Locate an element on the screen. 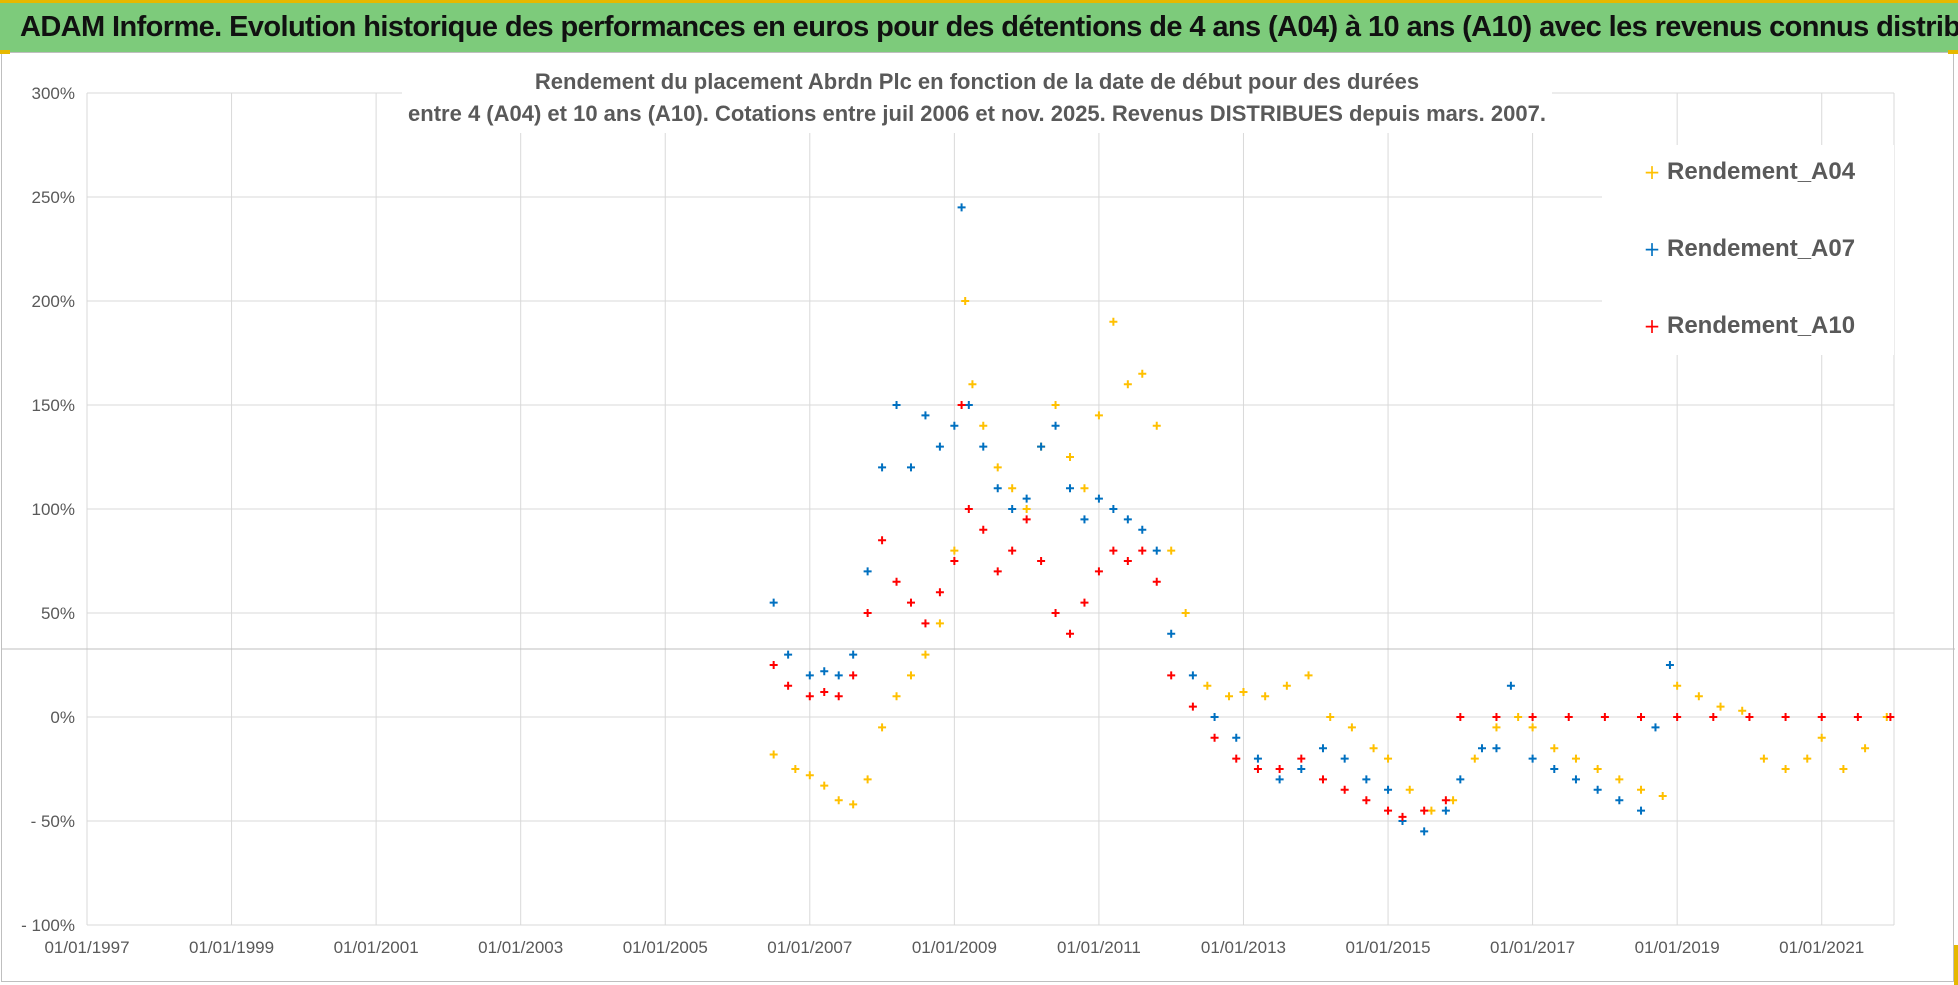  title-backdrop is located at coordinates (977, 99).